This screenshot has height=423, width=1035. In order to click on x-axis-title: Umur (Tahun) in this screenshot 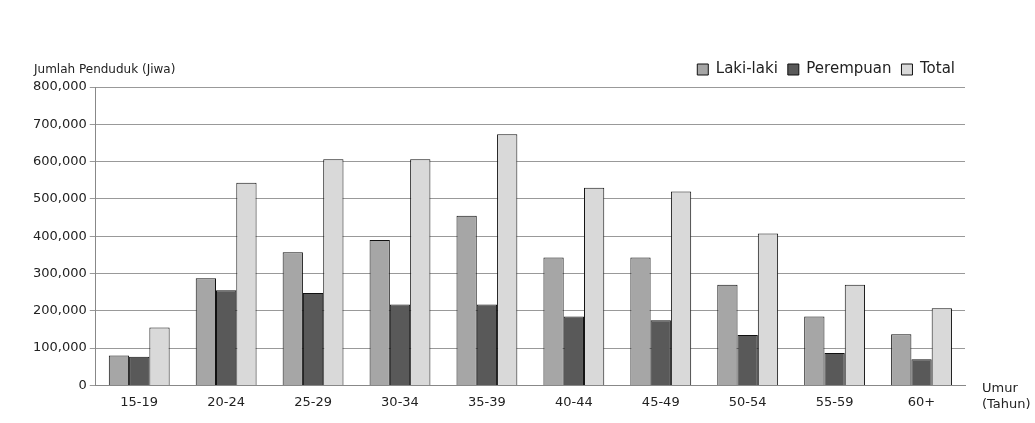, I will do `click(1007, 396)`.